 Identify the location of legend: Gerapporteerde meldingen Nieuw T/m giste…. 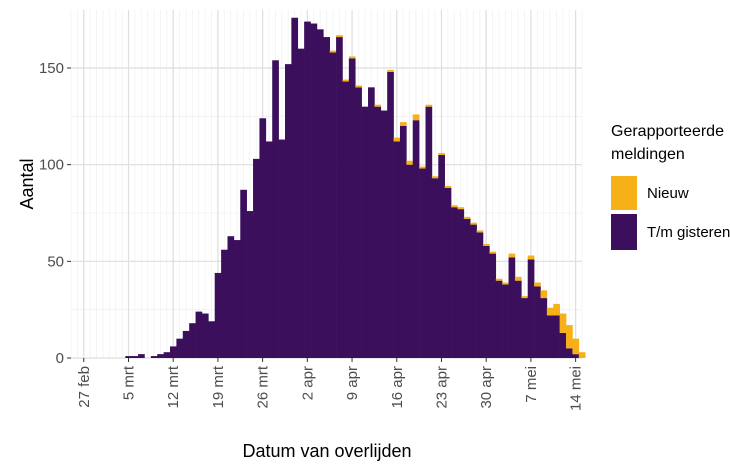
(670, 186).